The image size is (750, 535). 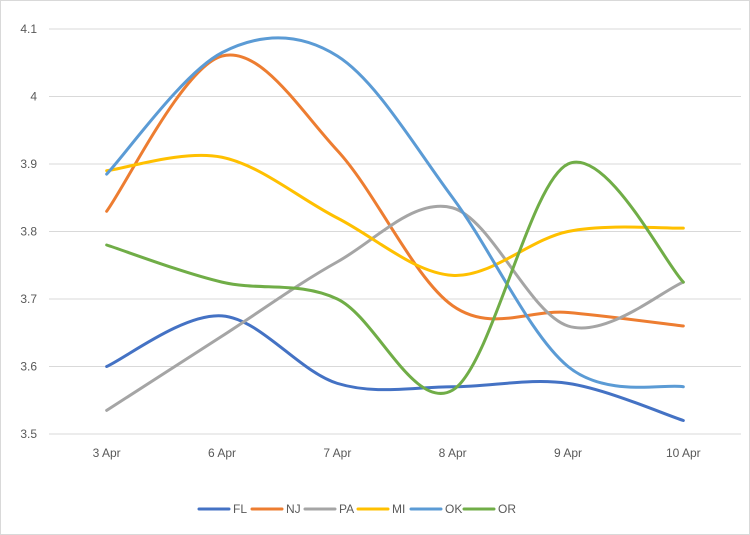 I want to click on y-axis-tick-labels: 3.5 3.6 3.7 3.8 3.9 4 4.1, so click(x=28, y=231).